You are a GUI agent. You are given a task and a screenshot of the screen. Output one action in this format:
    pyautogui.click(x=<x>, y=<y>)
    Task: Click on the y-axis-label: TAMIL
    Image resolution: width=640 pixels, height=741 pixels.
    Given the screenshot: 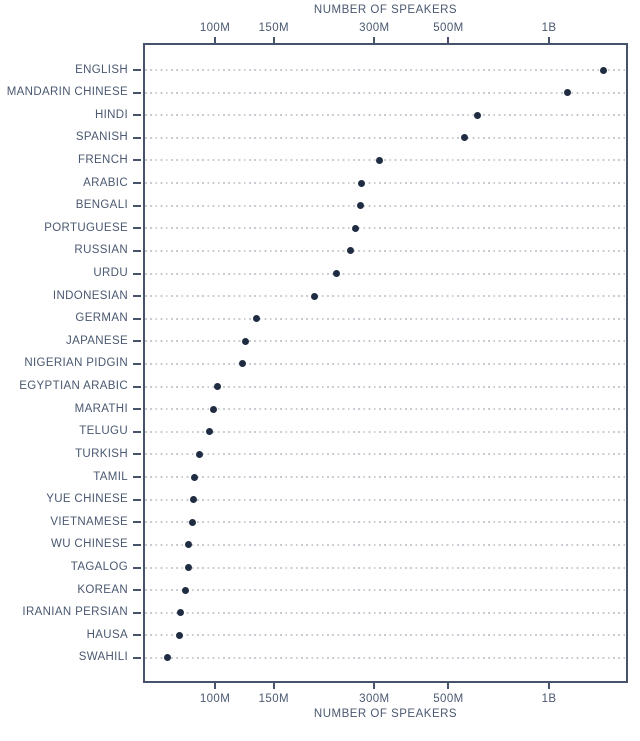 What is the action you would take?
    pyautogui.click(x=110, y=476)
    